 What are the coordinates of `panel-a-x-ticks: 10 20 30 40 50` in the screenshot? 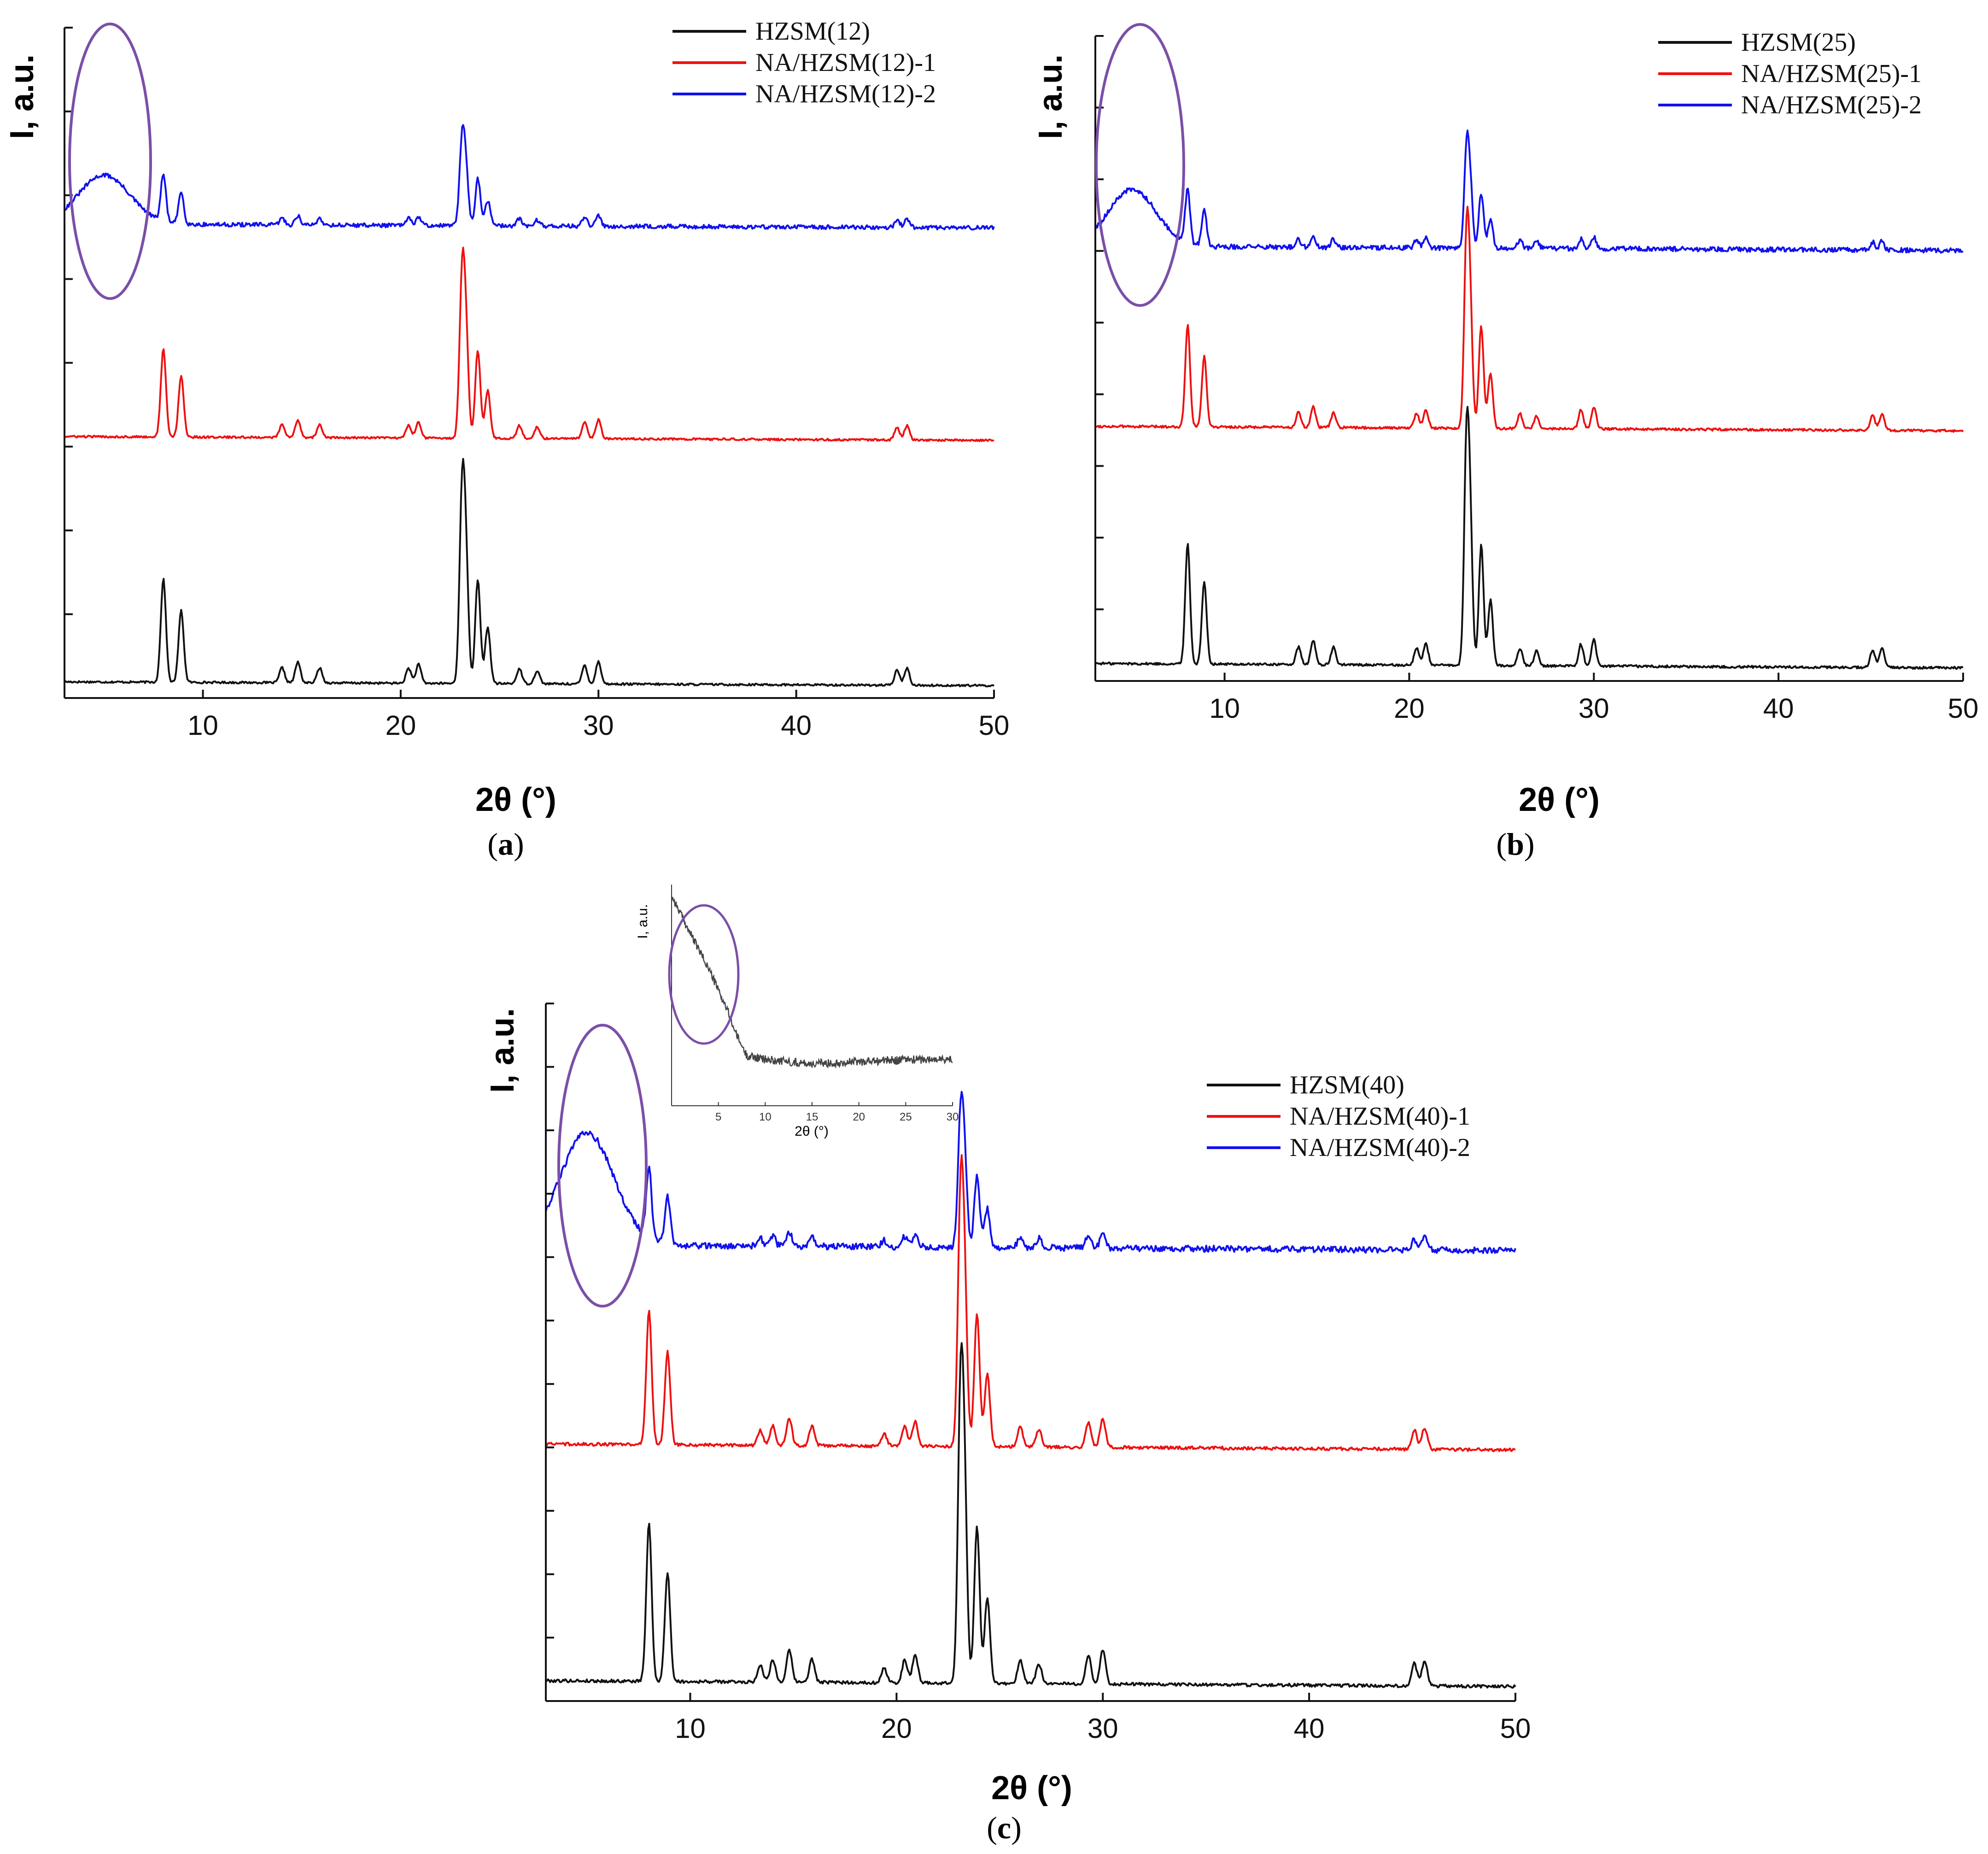 It's located at (598, 715).